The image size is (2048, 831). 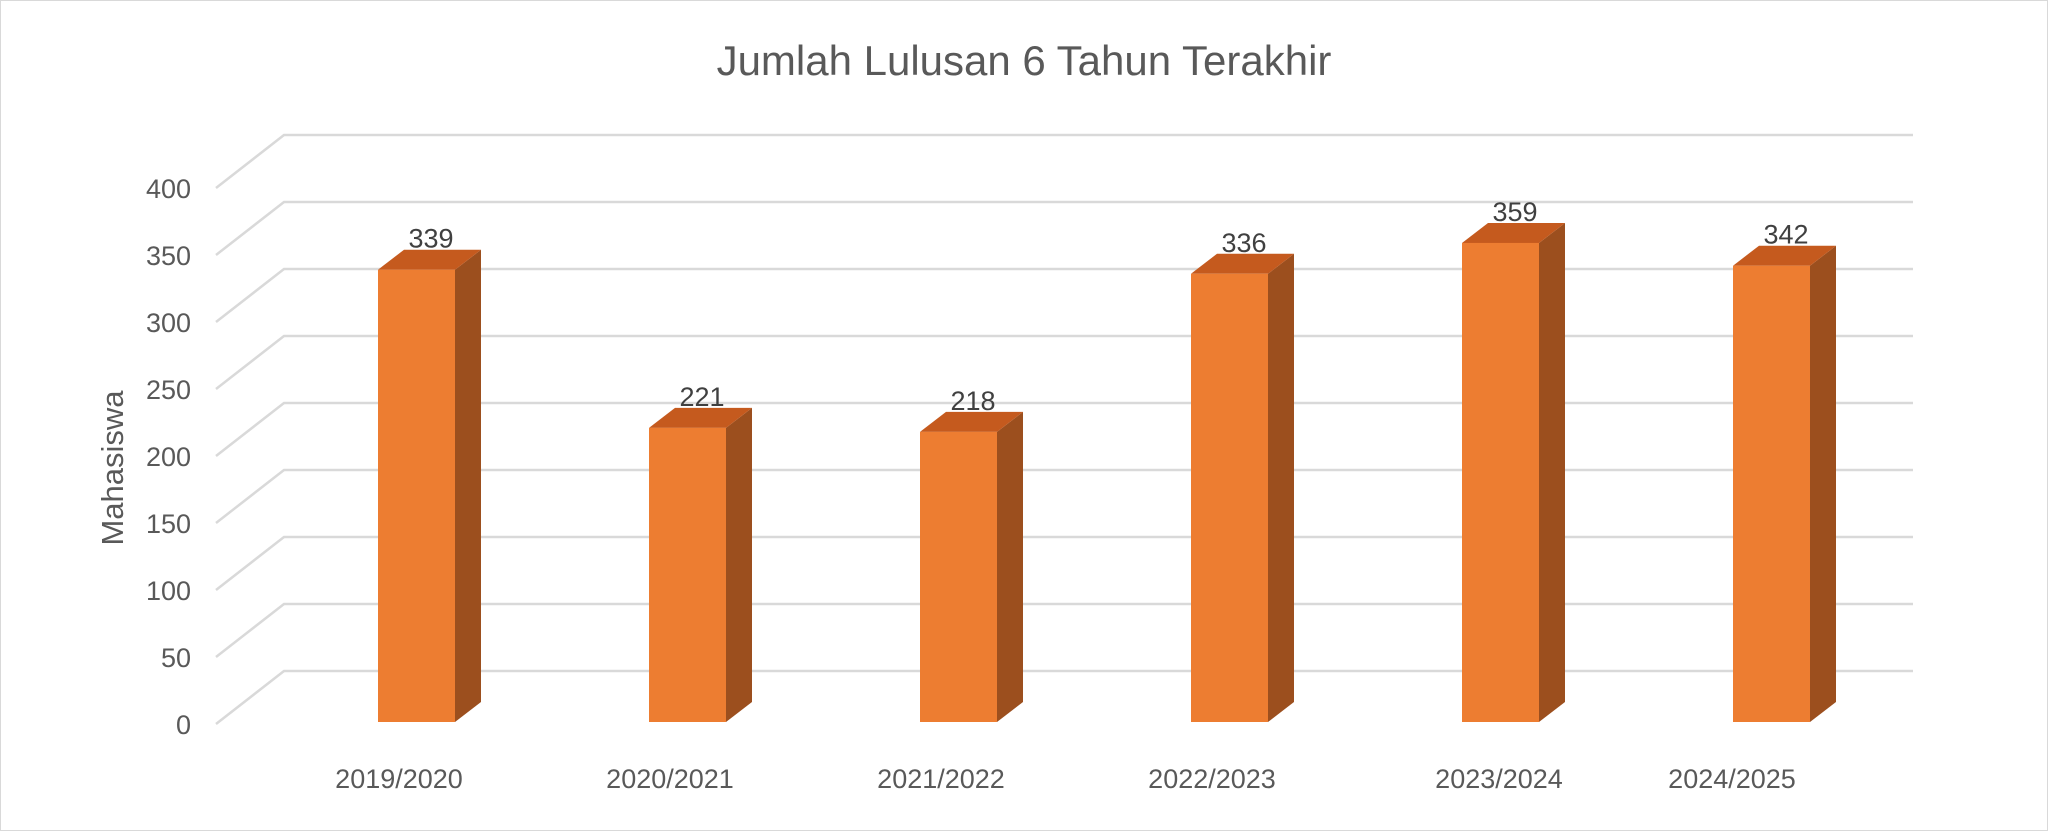 What do you see at coordinates (112, 468) in the screenshot?
I see `y-axis-title: Mahasiswa` at bounding box center [112, 468].